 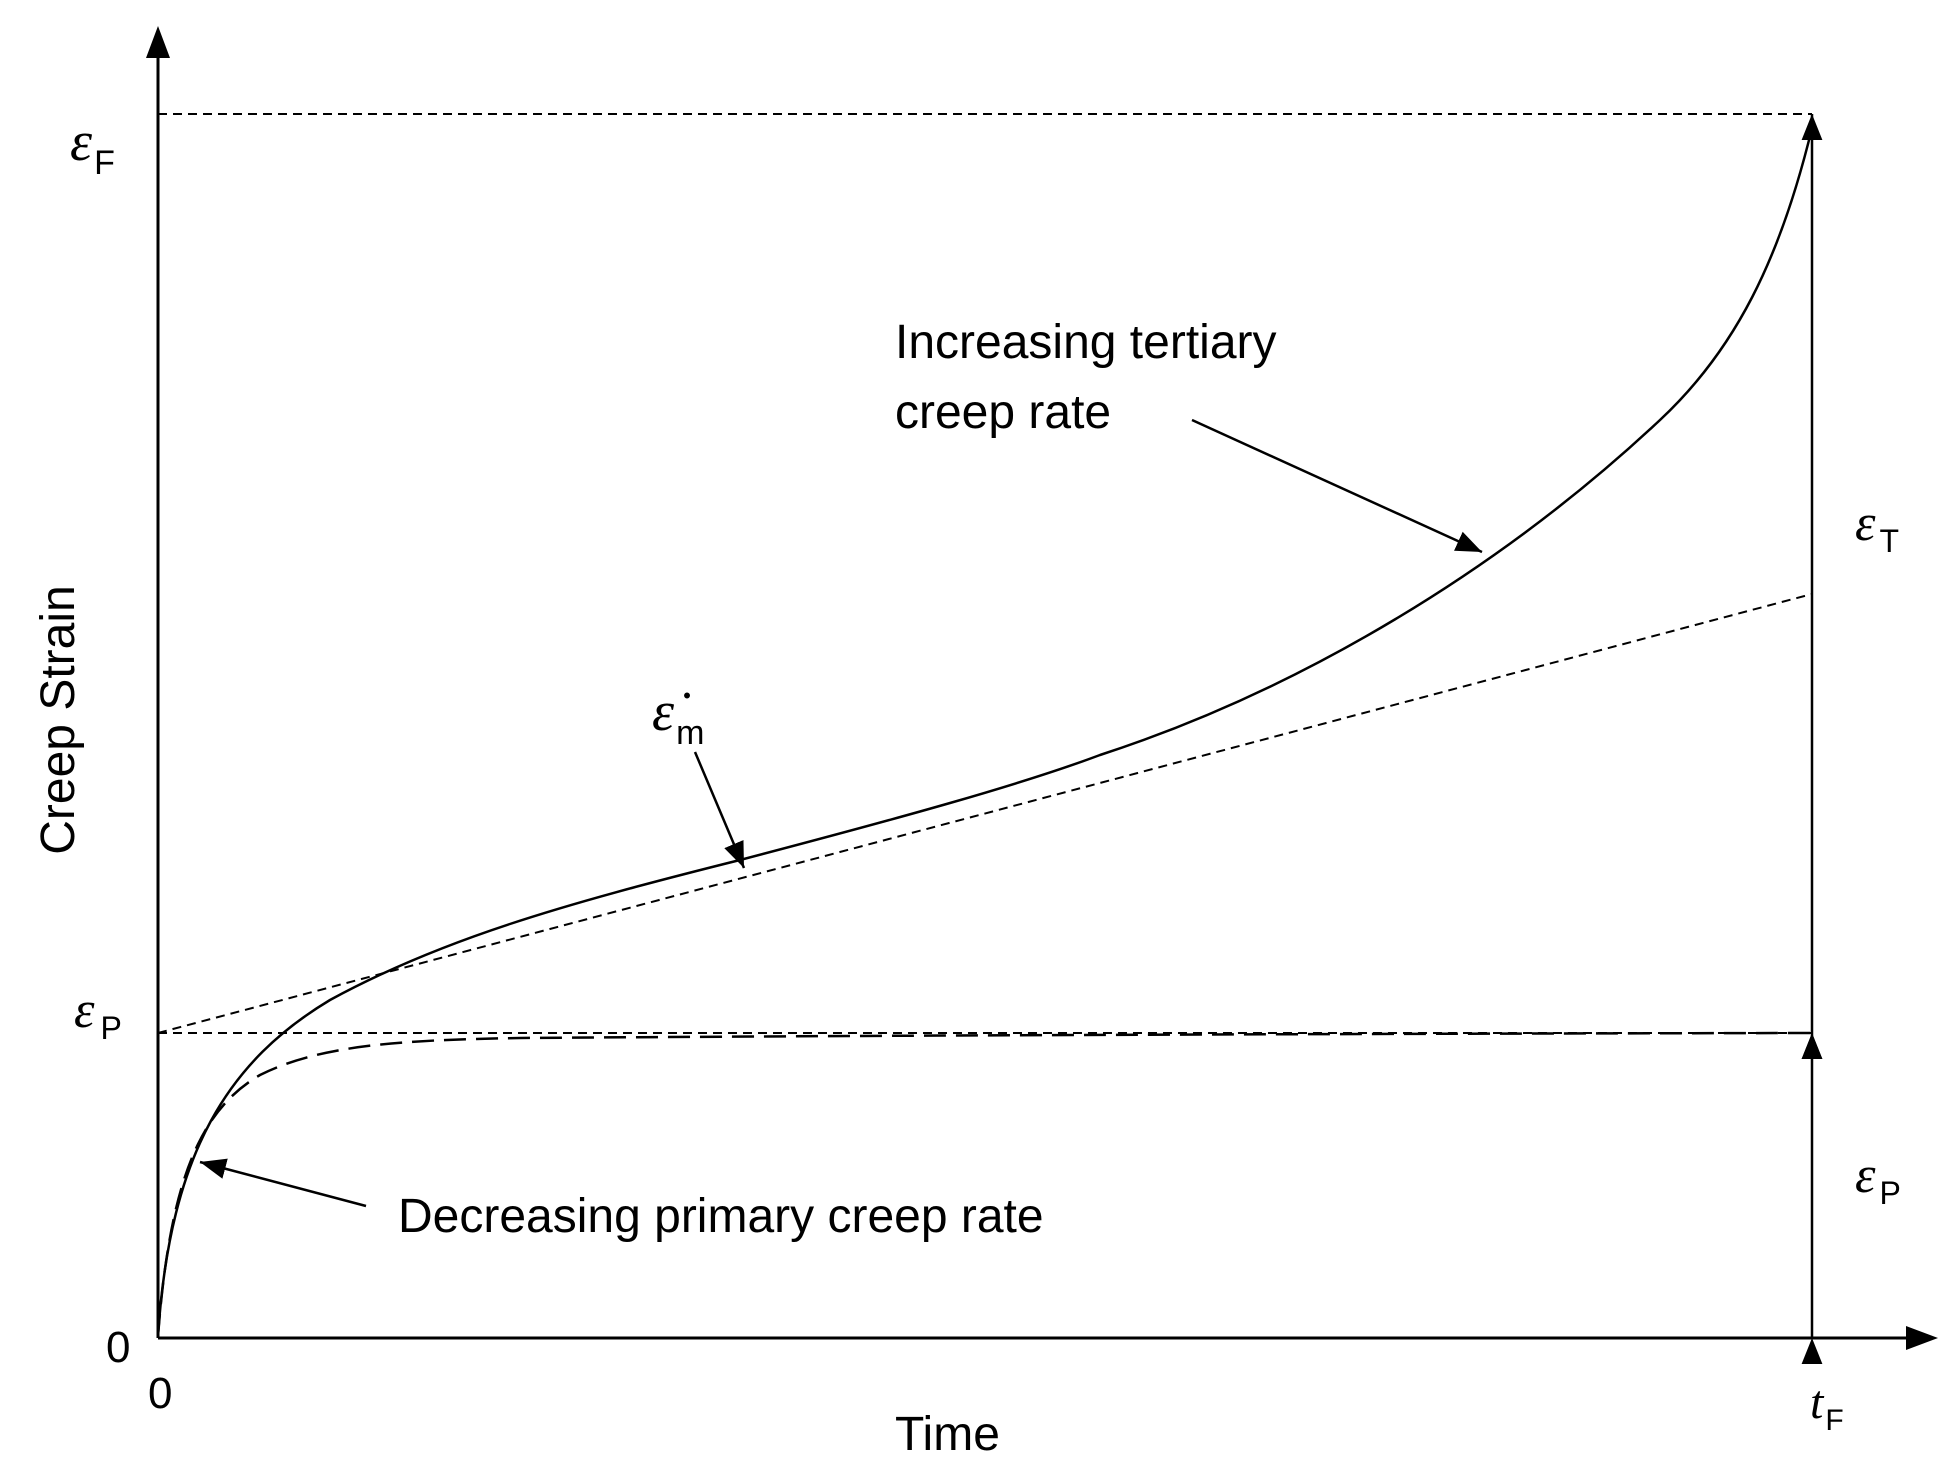 What do you see at coordinates (719, 810) in the screenshot?
I see `minimum-rate-pointer` at bounding box center [719, 810].